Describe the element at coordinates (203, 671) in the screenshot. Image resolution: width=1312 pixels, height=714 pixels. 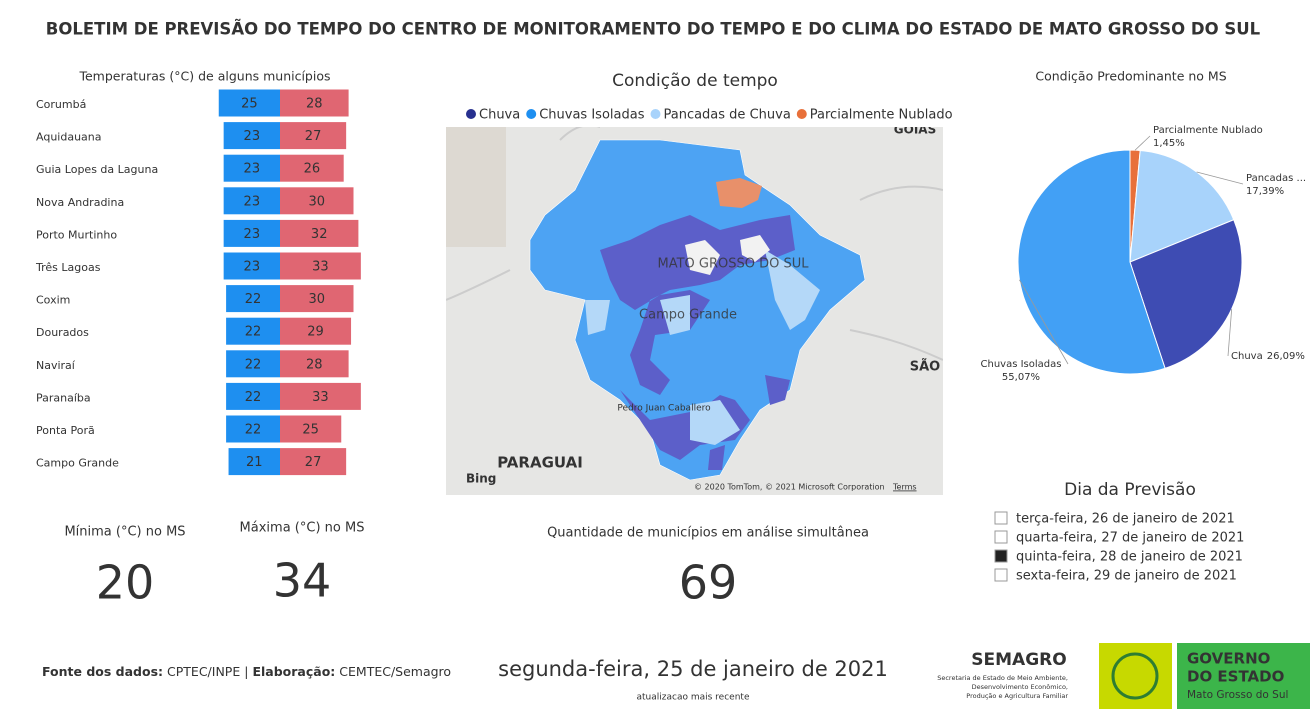
I see `source: CPTEC/INPE` at that location.